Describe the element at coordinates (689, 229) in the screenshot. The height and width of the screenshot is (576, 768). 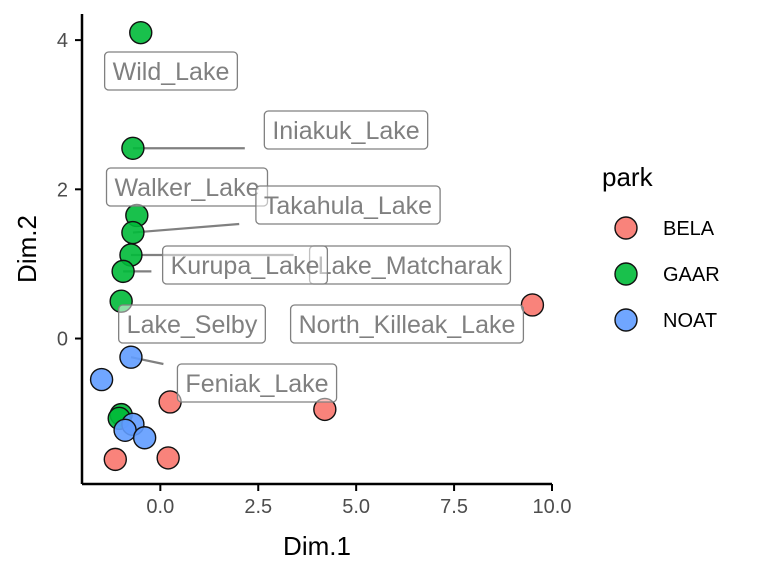
I see `legend-label: BELA` at that location.